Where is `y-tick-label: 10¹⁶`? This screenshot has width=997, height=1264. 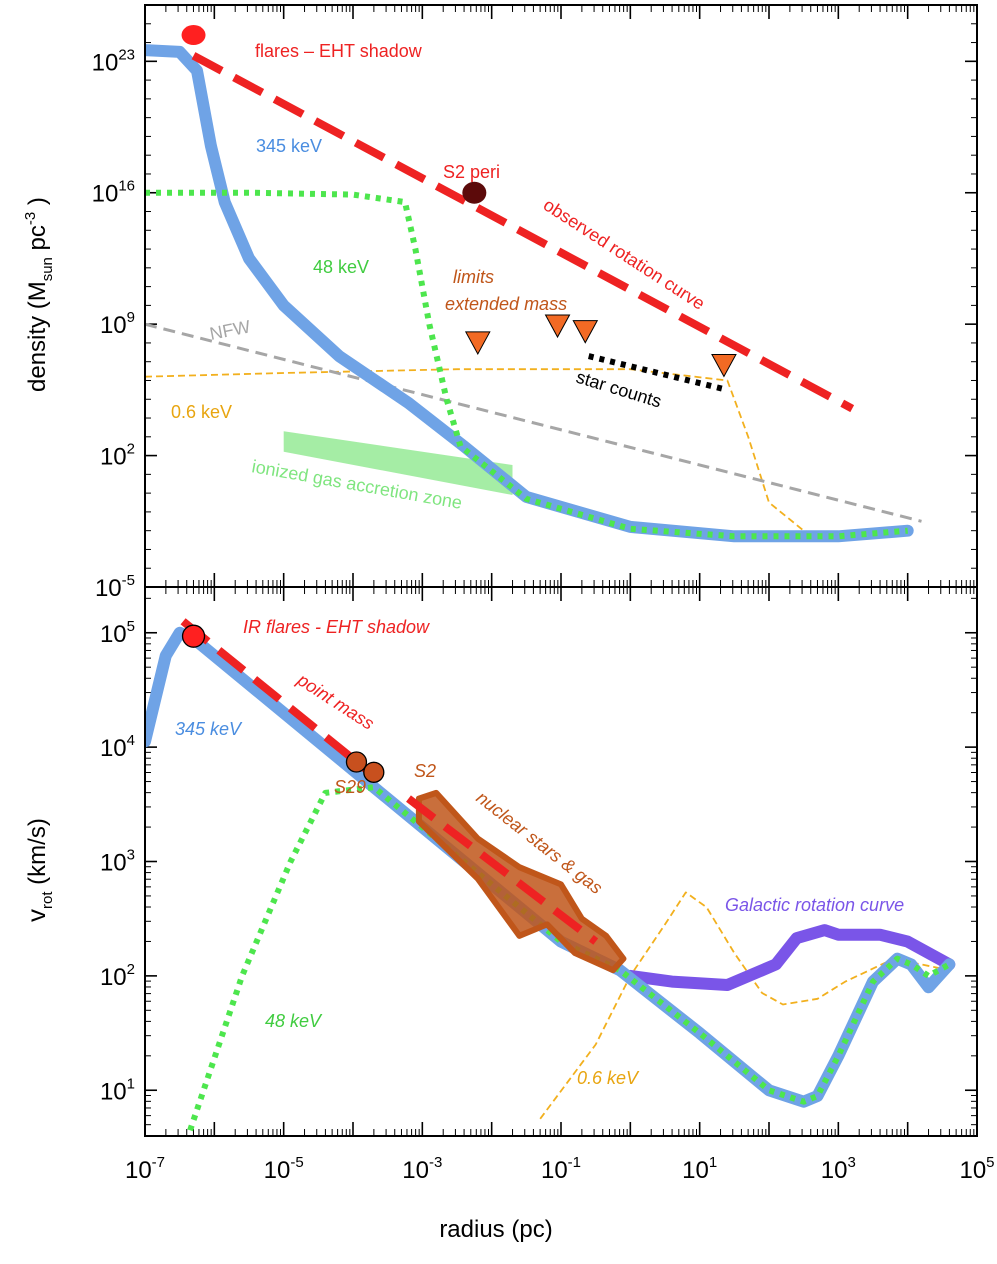 y-tick-label: 10¹⁶ is located at coordinates (113, 193).